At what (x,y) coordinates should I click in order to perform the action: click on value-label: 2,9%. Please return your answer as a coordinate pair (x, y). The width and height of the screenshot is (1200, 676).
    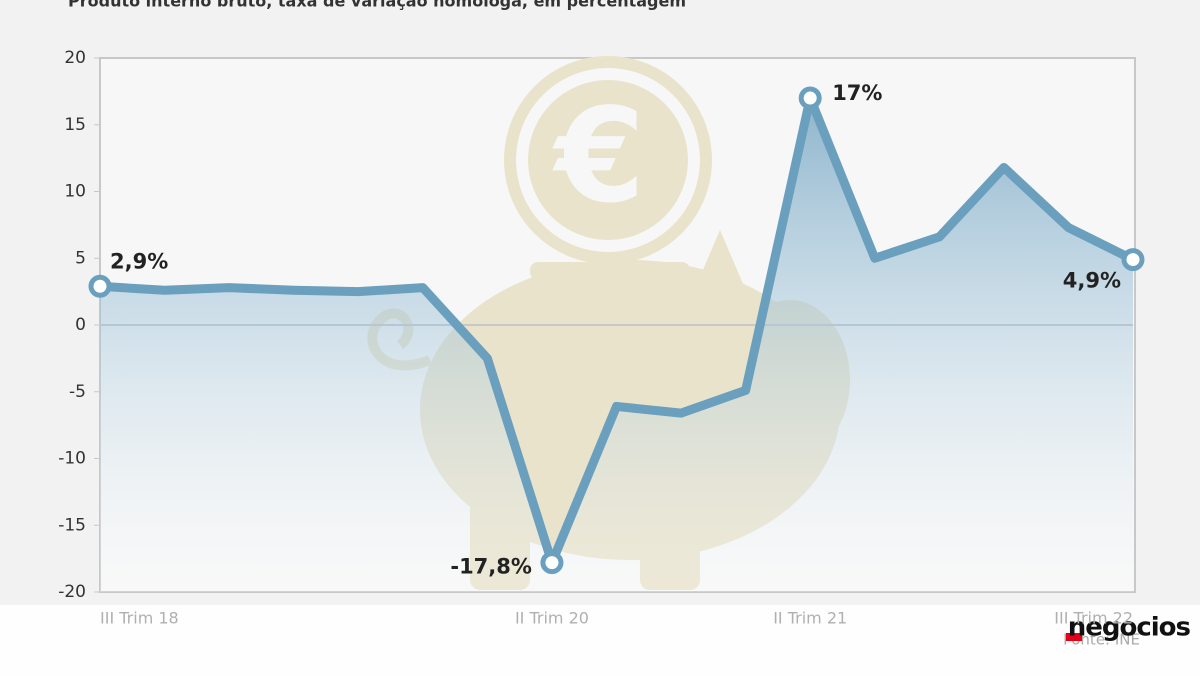
    Looking at the image, I should click on (139, 261).